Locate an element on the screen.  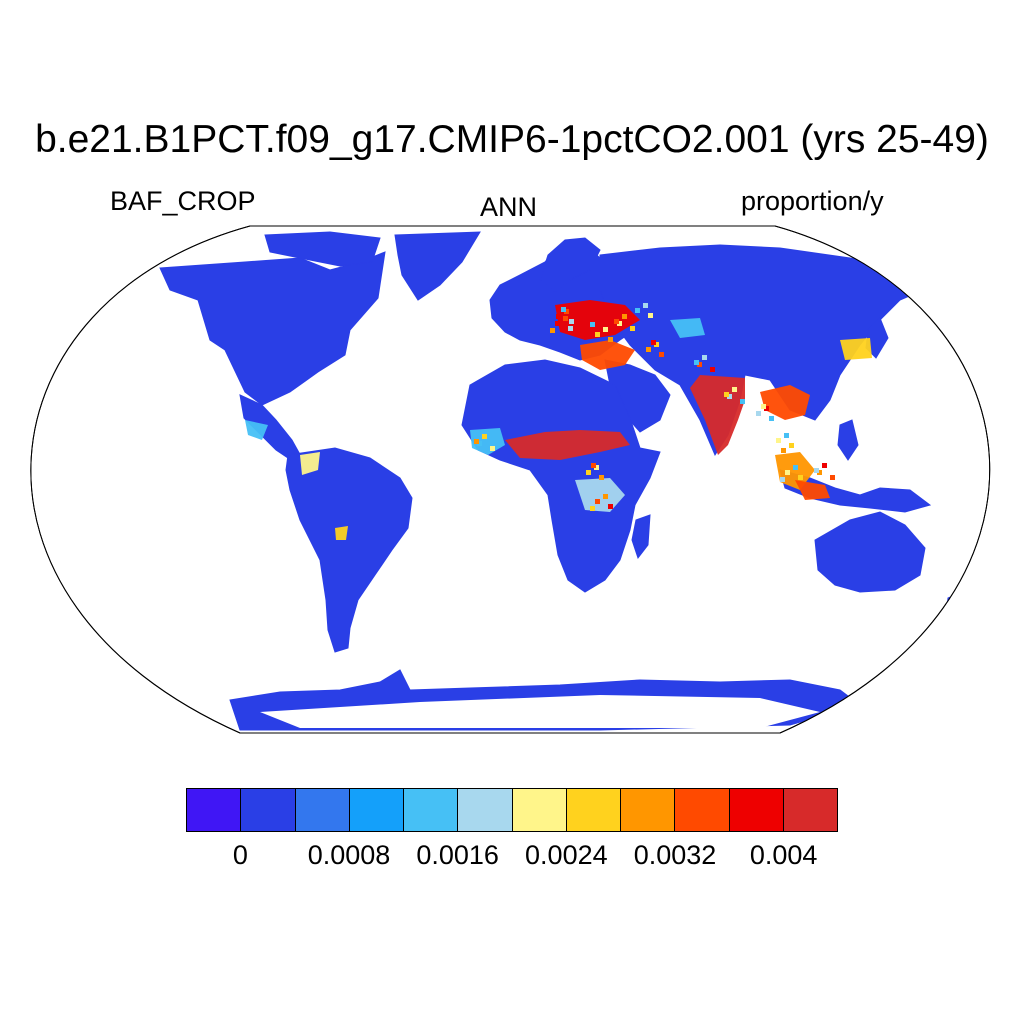
hotspot-turkey is located at coordinates (607, 355).